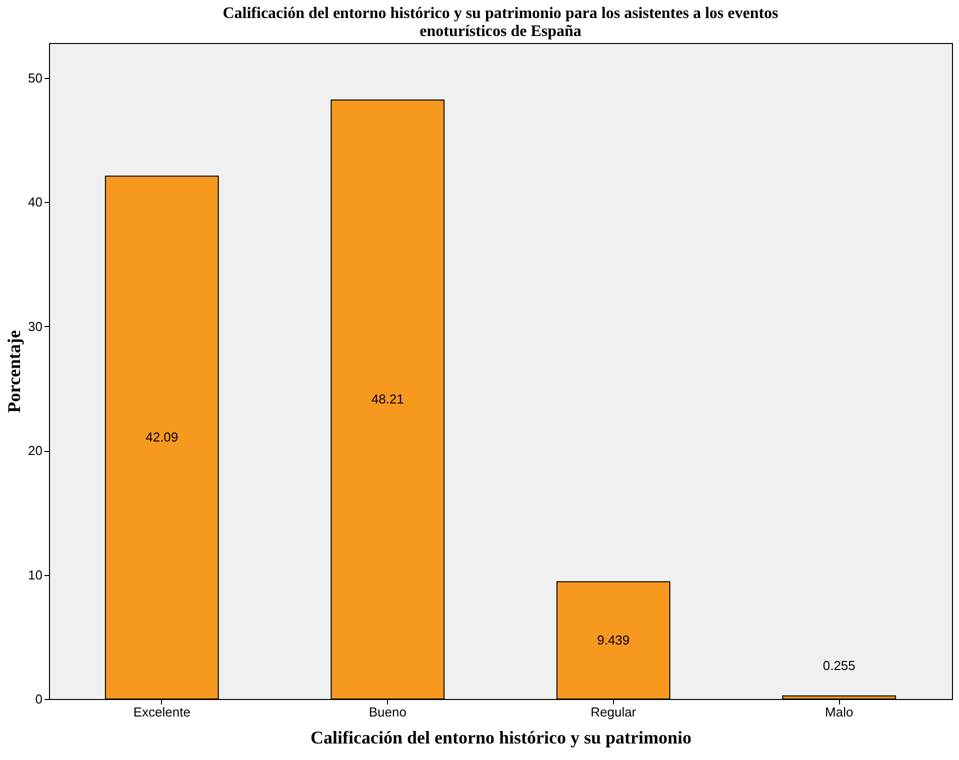  What do you see at coordinates (613, 640) in the screenshot?
I see `data-label: 9.439` at bounding box center [613, 640].